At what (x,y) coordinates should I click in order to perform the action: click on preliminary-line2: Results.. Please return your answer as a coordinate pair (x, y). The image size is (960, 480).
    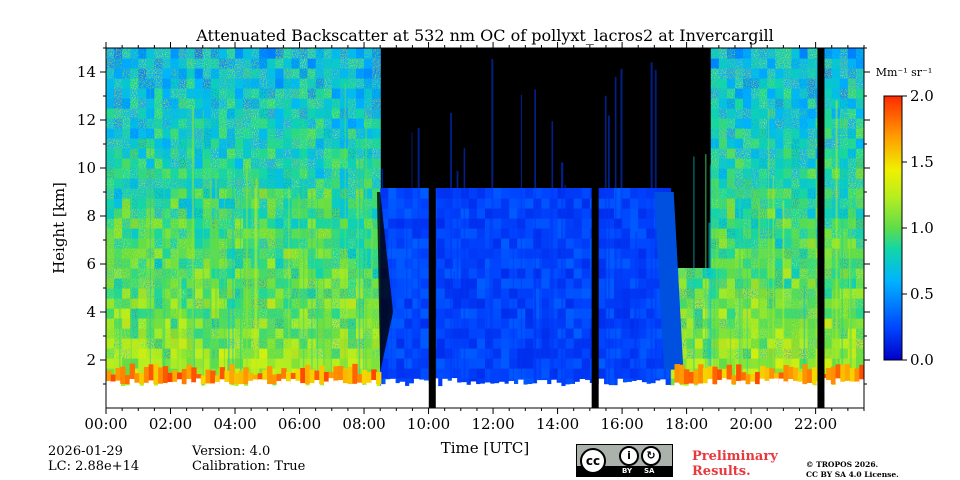
    Looking at the image, I should click on (721, 471).